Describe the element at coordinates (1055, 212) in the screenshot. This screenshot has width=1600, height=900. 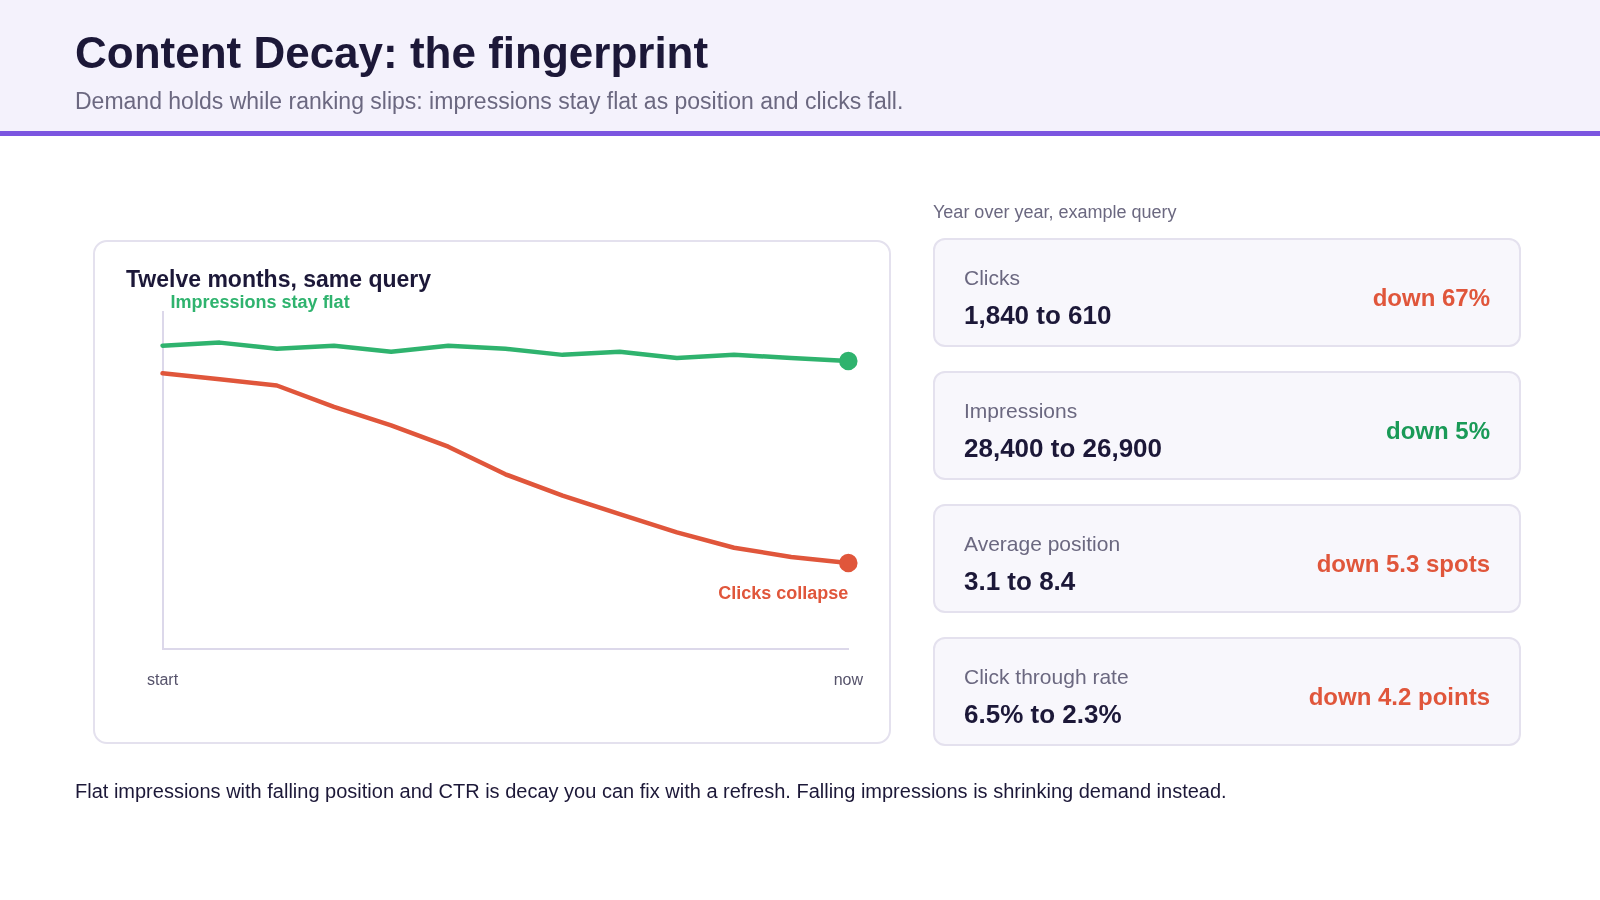
I see `text: Year over year, example query` at that location.